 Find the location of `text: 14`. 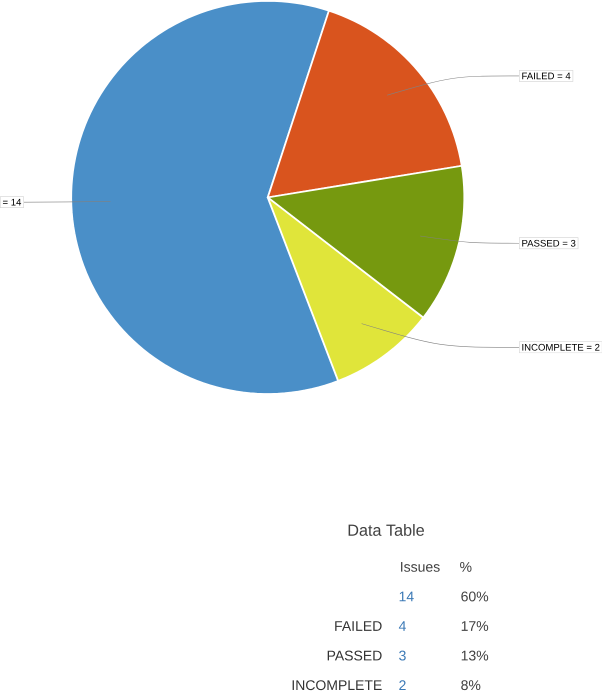

text: 14 is located at coordinates (406, 597).